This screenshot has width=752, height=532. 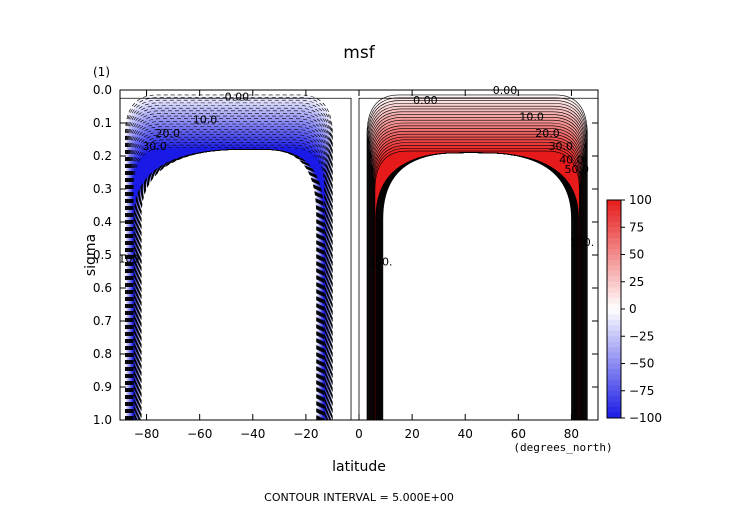 I want to click on y-tick-label: 0.0, so click(x=102, y=90).